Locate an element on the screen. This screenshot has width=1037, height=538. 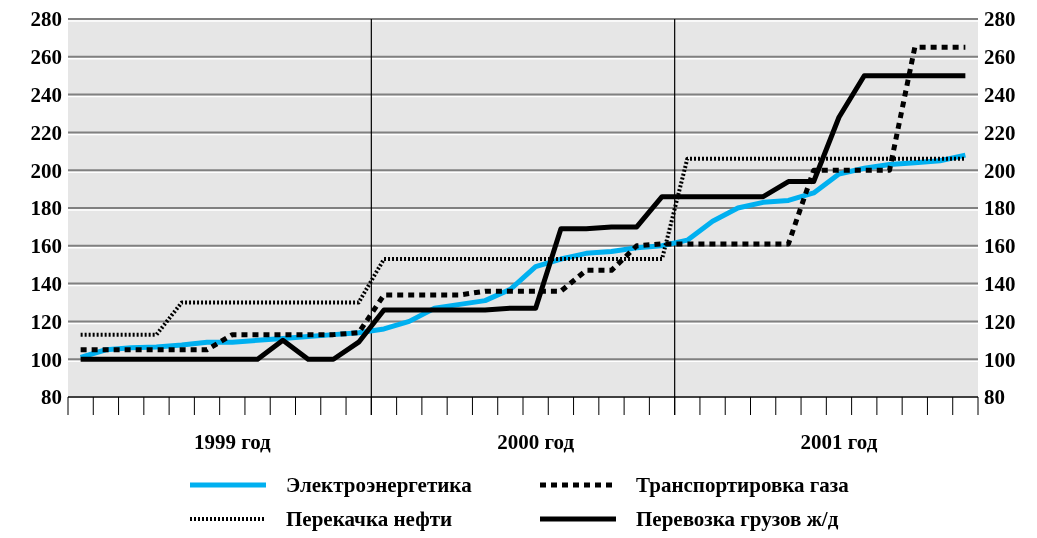
legend-label: Перевозка грузов ж/д is located at coordinates (737, 519).